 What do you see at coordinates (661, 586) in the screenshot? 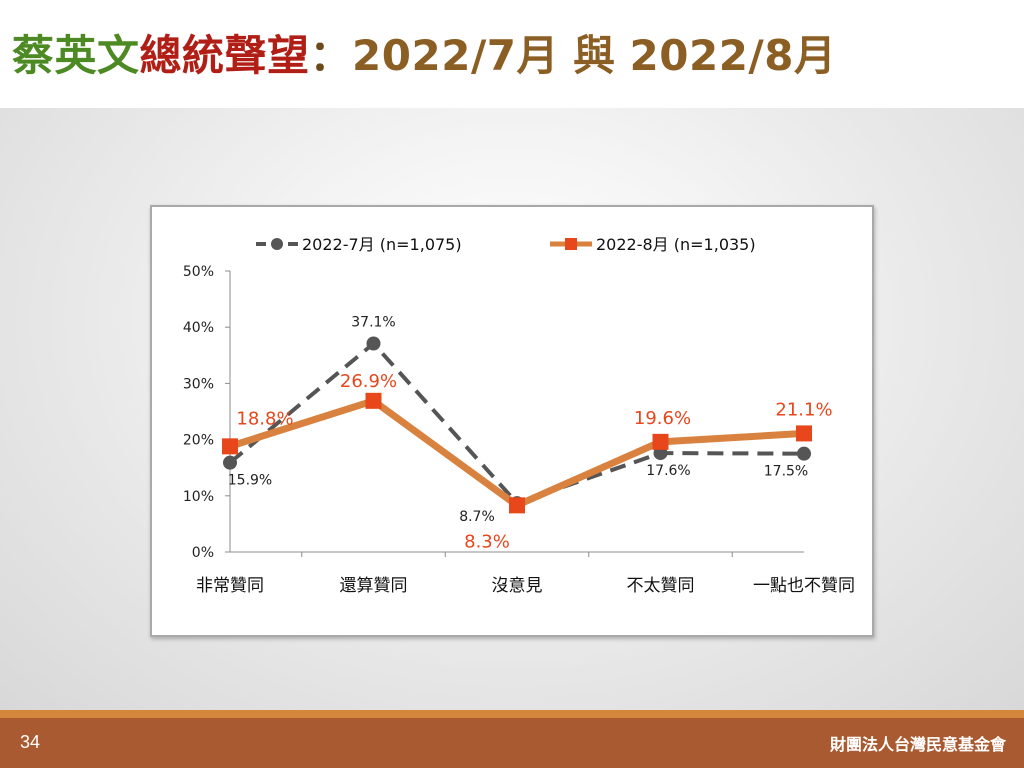
I see `x-category-label: 不太贊同` at bounding box center [661, 586].